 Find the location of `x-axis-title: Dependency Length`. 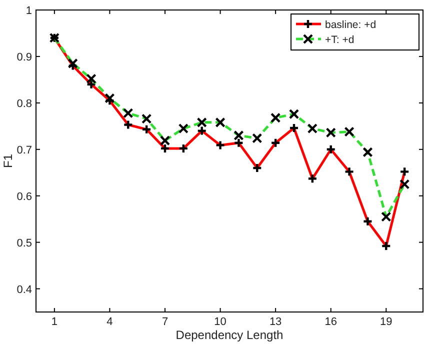

x-axis-title: Dependency Length is located at coordinates (230, 335).